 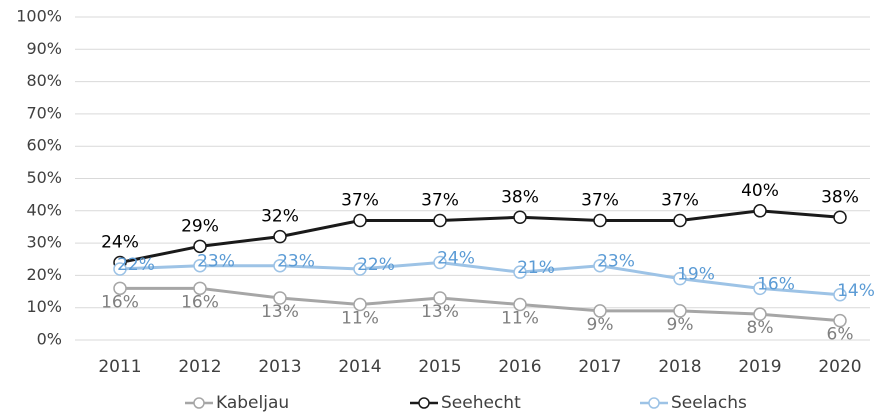 What do you see at coordinates (44, 274) in the screenshot?
I see `y-tick-label: 20%` at bounding box center [44, 274].